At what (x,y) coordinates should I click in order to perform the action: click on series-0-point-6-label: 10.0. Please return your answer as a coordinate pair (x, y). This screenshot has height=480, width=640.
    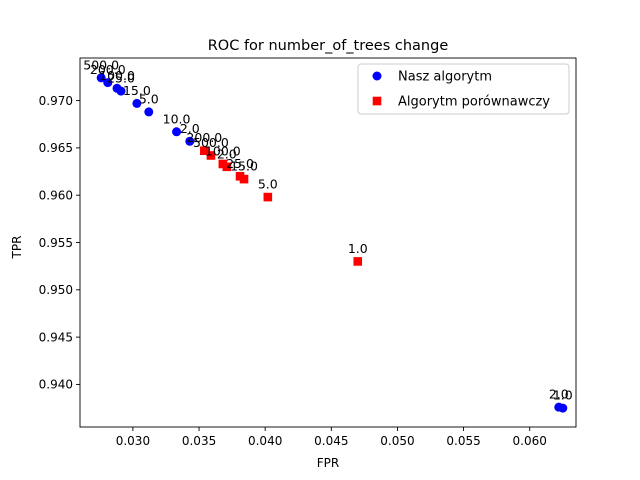
    Looking at the image, I should click on (177, 118).